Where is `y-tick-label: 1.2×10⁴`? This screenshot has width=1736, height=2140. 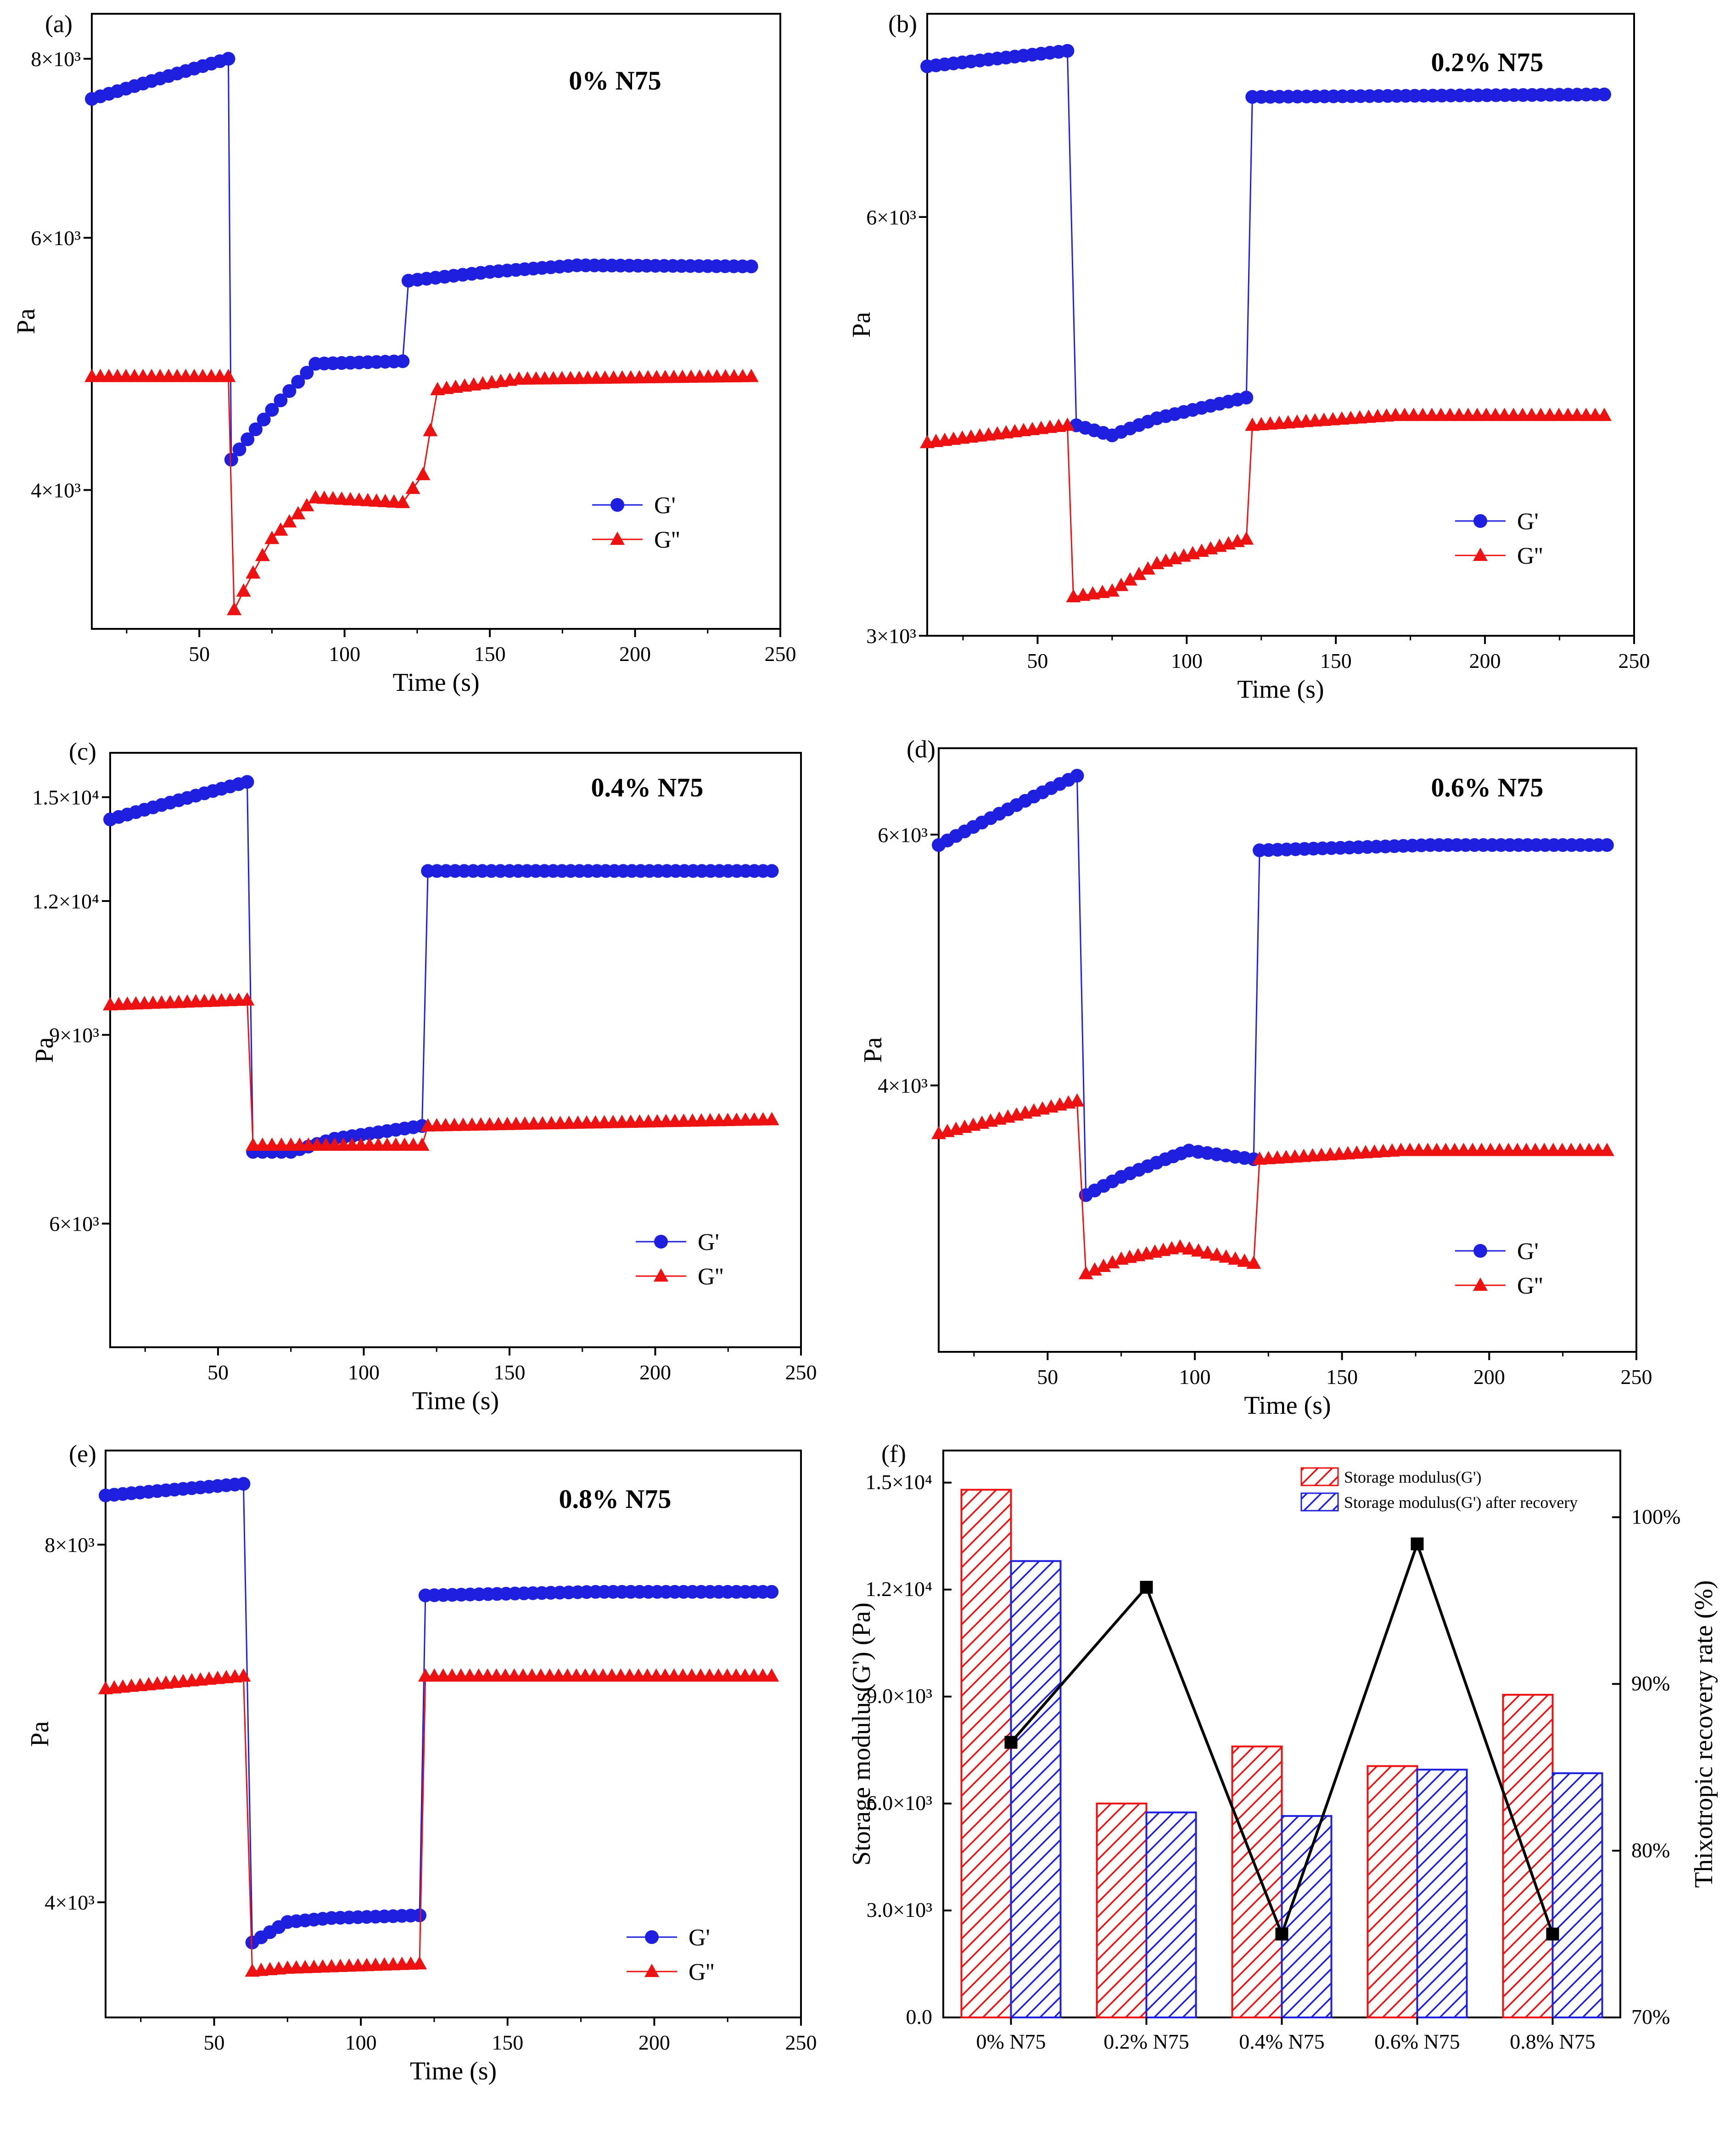 y-tick-label: 1.2×10⁴ is located at coordinates (899, 1589).